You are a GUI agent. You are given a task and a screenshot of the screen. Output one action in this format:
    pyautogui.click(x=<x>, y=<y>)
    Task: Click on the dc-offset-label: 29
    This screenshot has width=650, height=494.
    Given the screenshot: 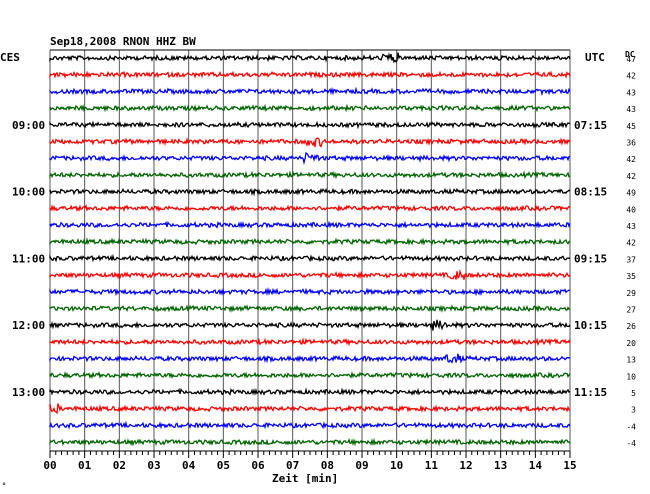 What is the action you would take?
    pyautogui.click(x=631, y=293)
    